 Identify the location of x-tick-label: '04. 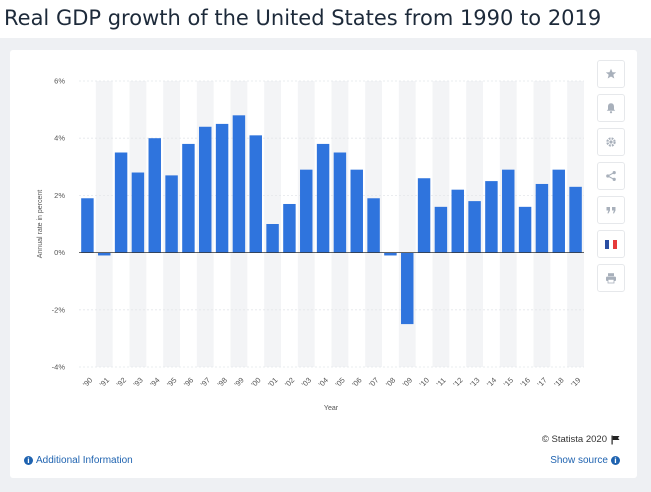
(323, 382).